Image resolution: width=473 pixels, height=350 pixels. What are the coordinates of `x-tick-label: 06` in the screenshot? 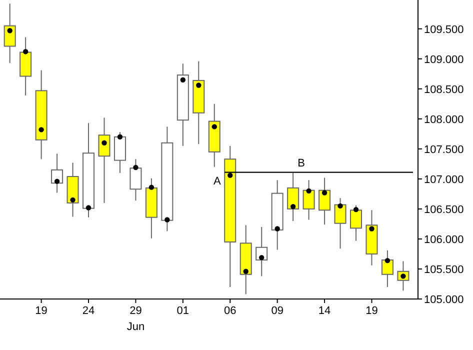 It's located at (230, 311).